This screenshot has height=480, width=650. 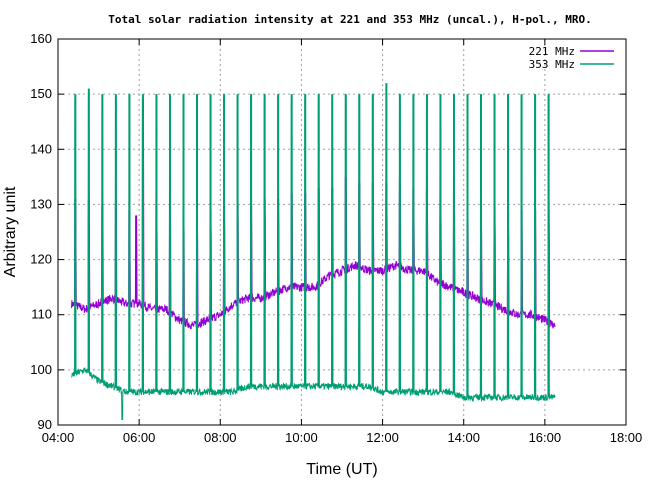 I want to click on y-tick-label: 100, so click(x=41, y=369).